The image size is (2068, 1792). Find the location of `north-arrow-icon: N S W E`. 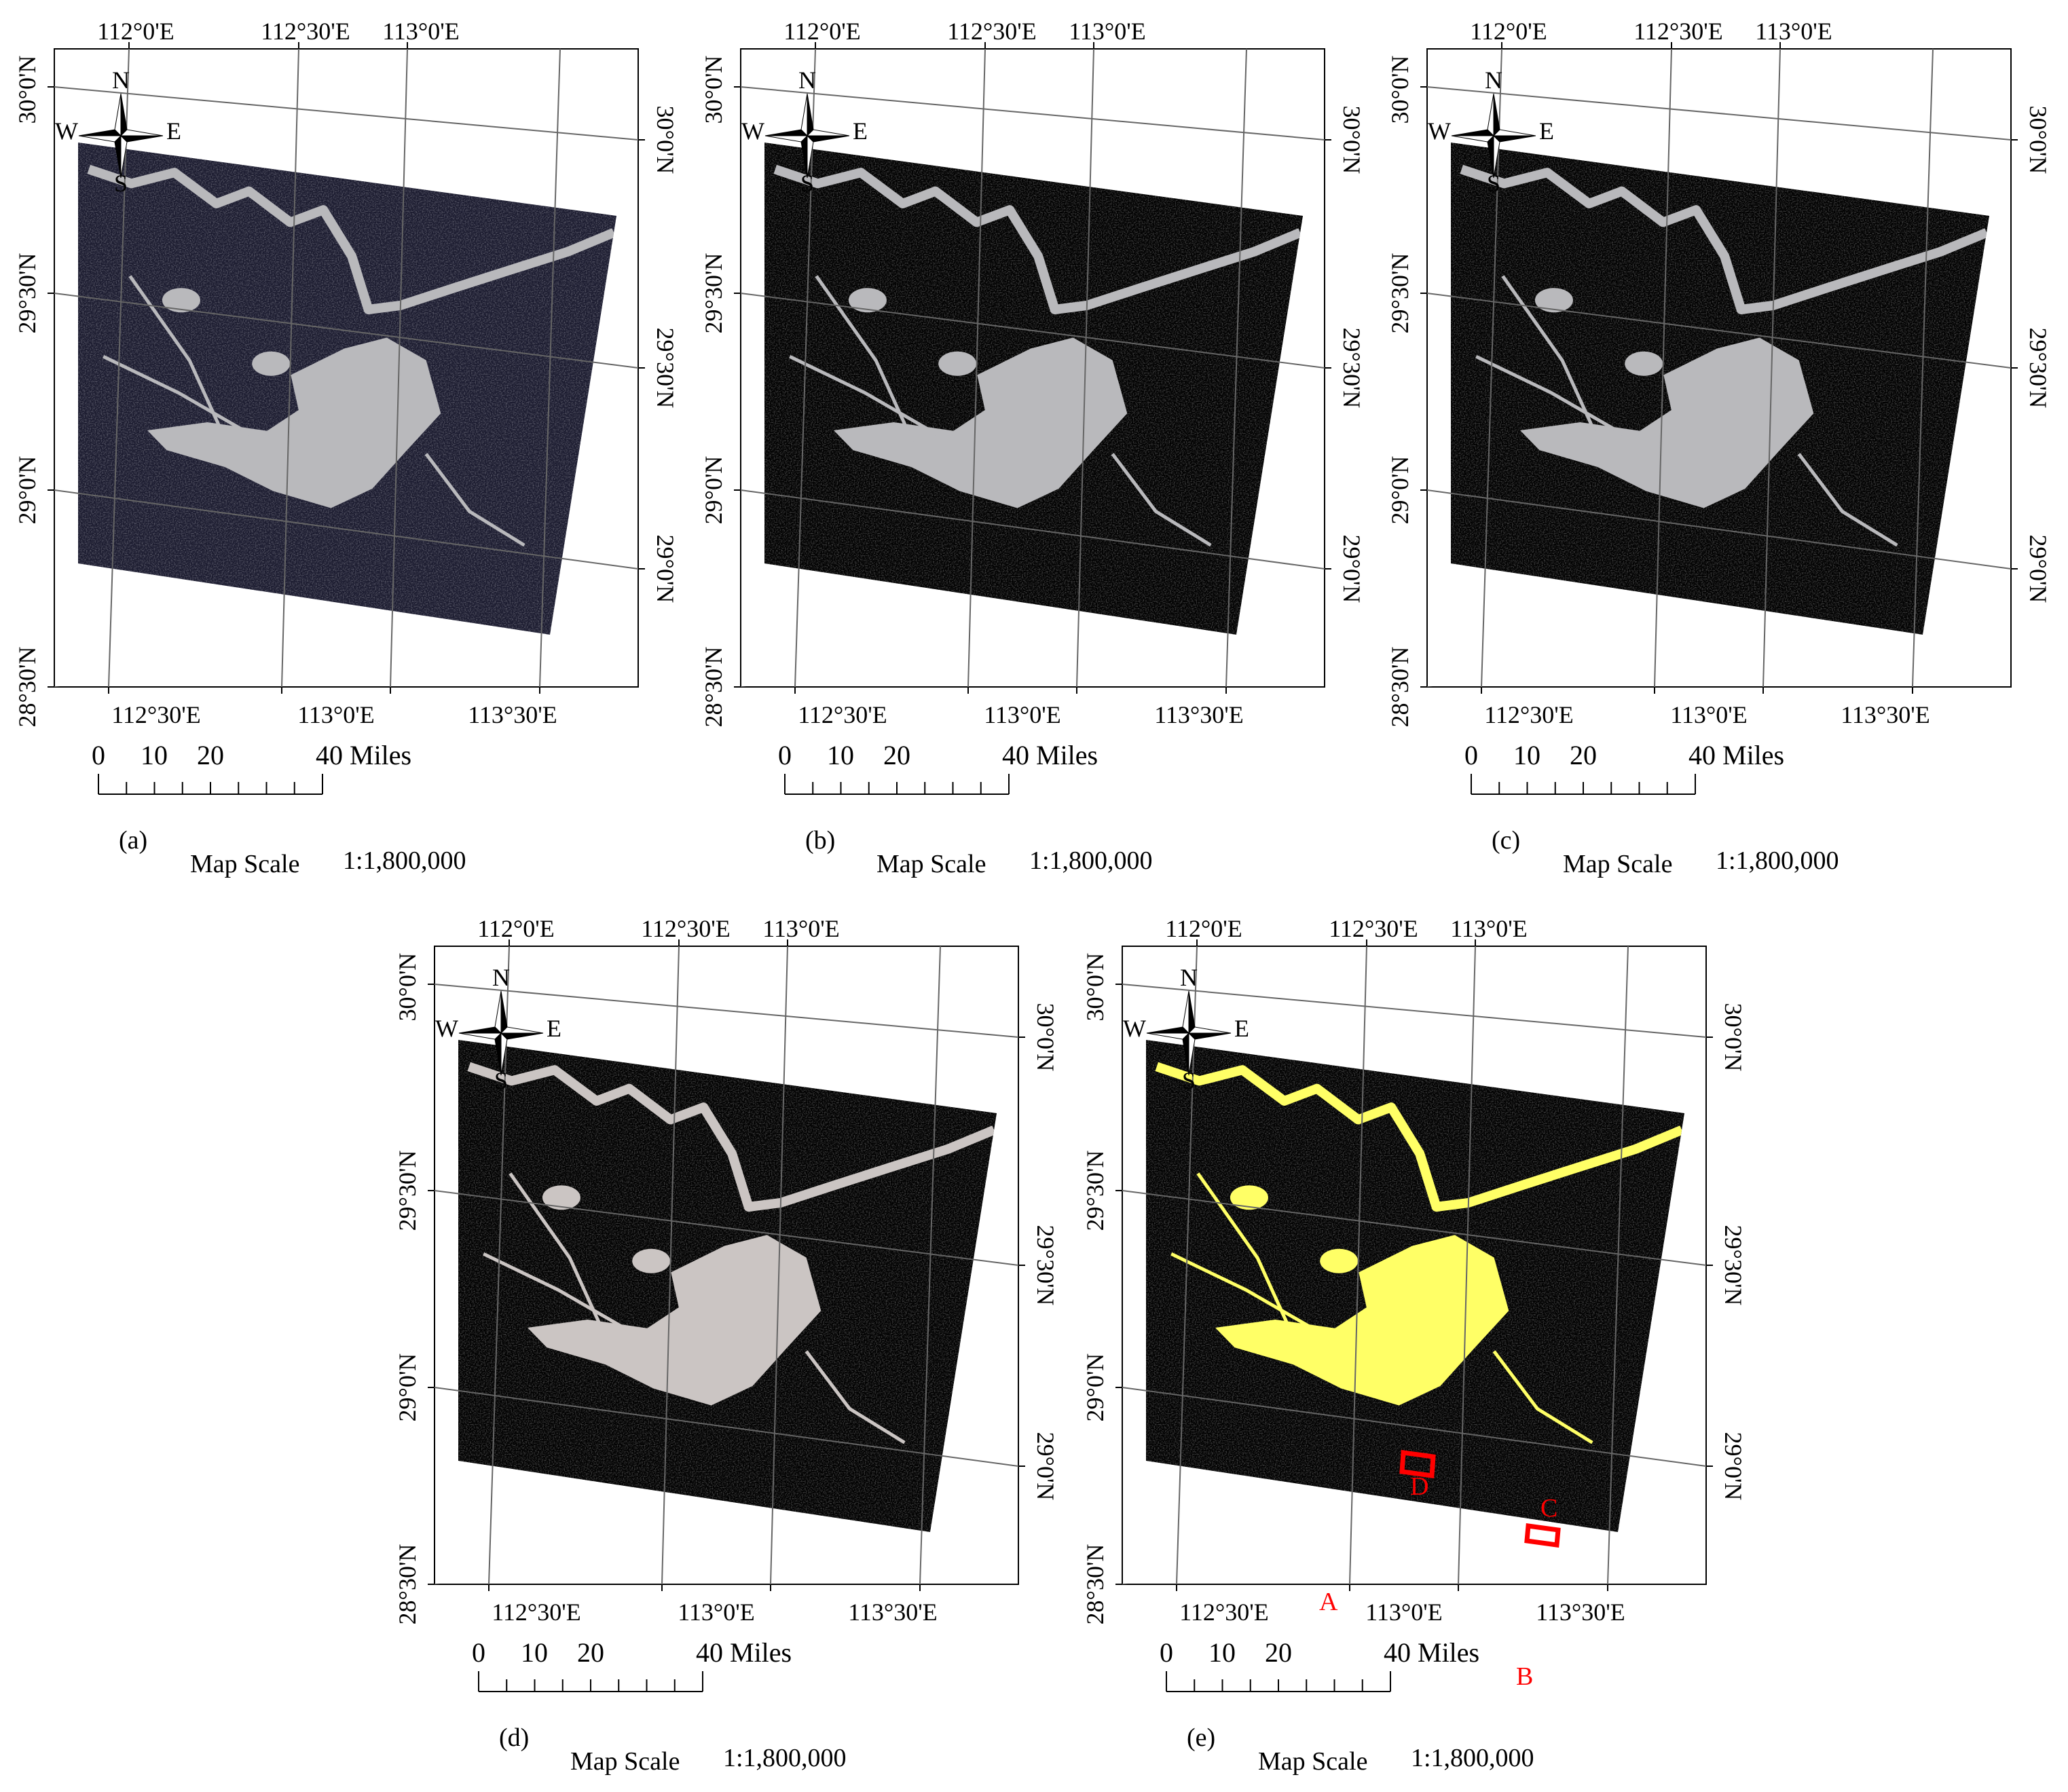

north-arrow-icon: N S W E is located at coordinates (1186, 1029).